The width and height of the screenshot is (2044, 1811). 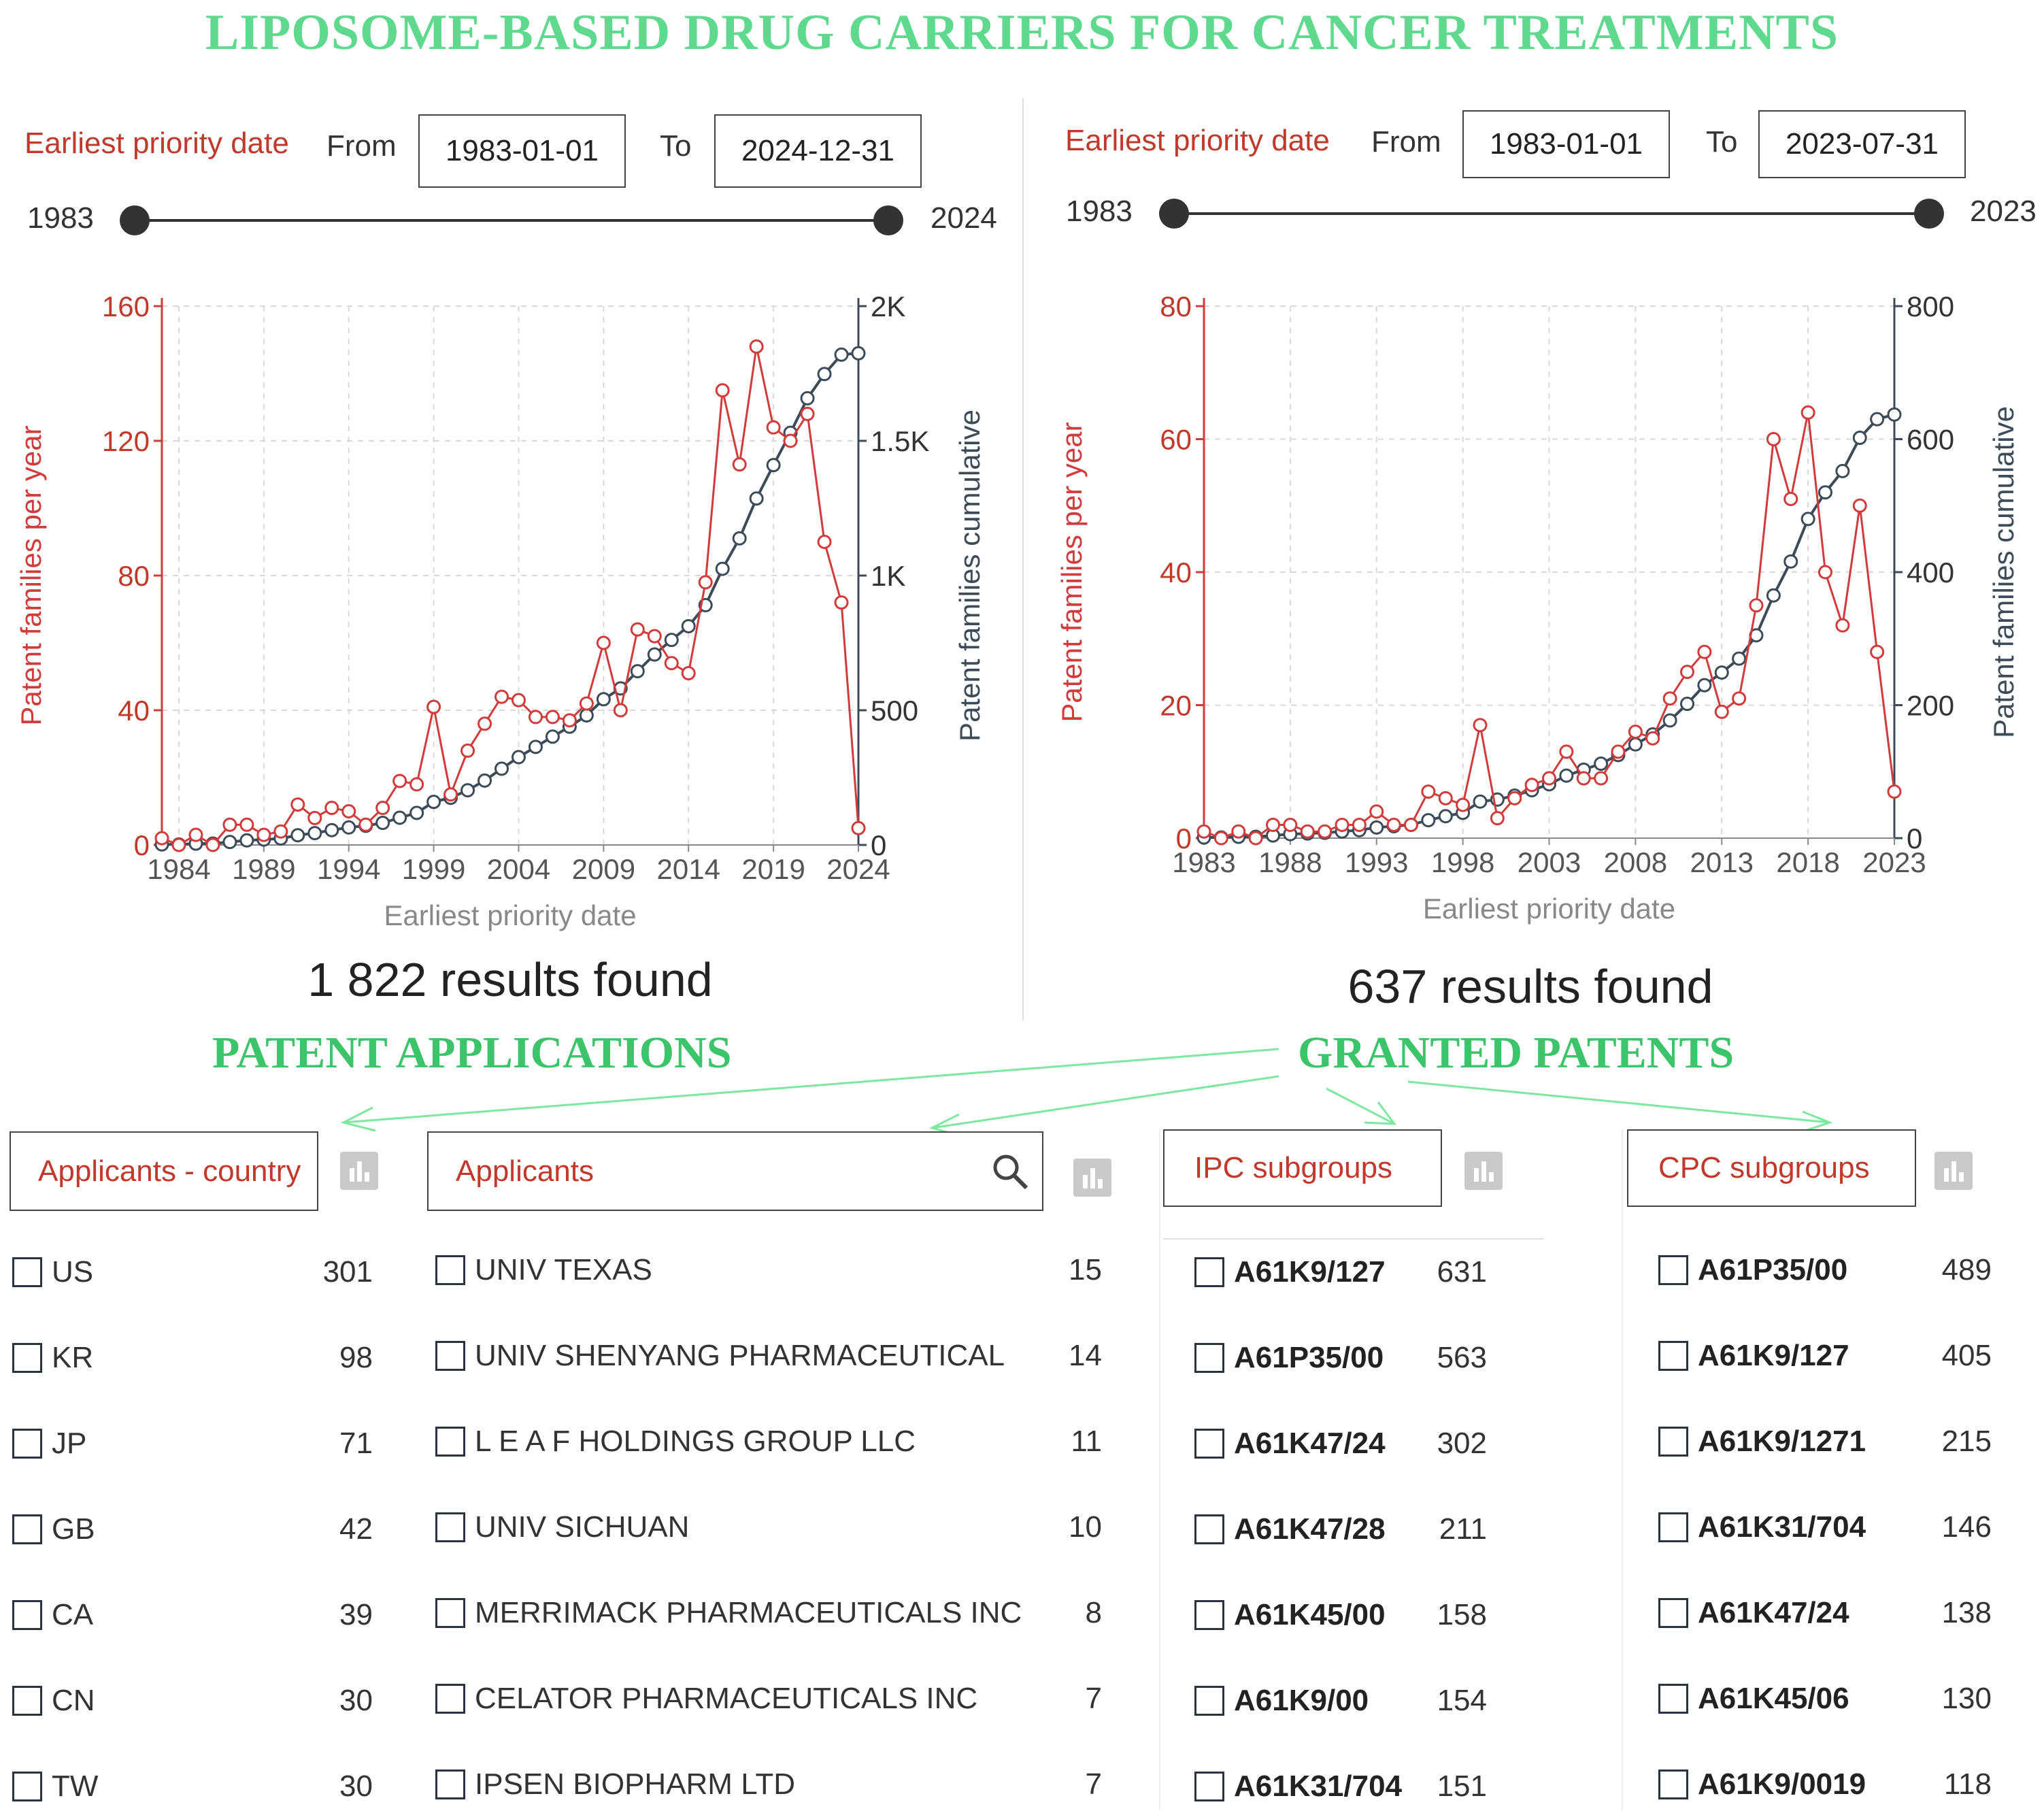 I want to click on cpc-chart-icon, so click(x=1953, y=1171).